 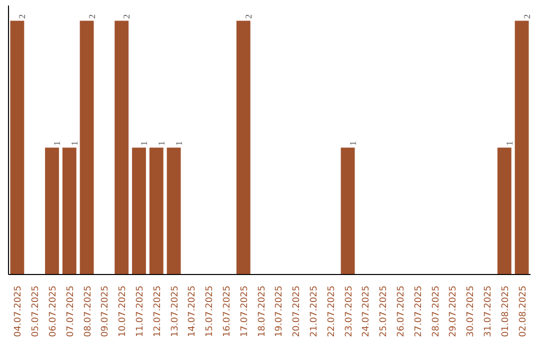 I want to click on x-tick-label: 18.07.2025, so click(x=262, y=312).